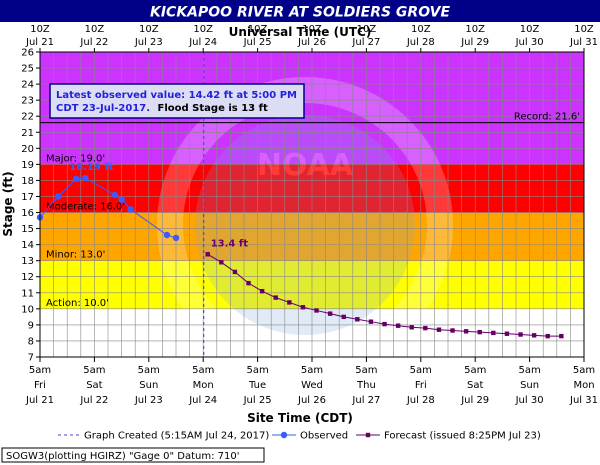 This screenshot has height=465, width=600. Describe the element at coordinates (311, 42) in the screenshot. I see `top-tick-label-5-2: Jul 26` at that location.